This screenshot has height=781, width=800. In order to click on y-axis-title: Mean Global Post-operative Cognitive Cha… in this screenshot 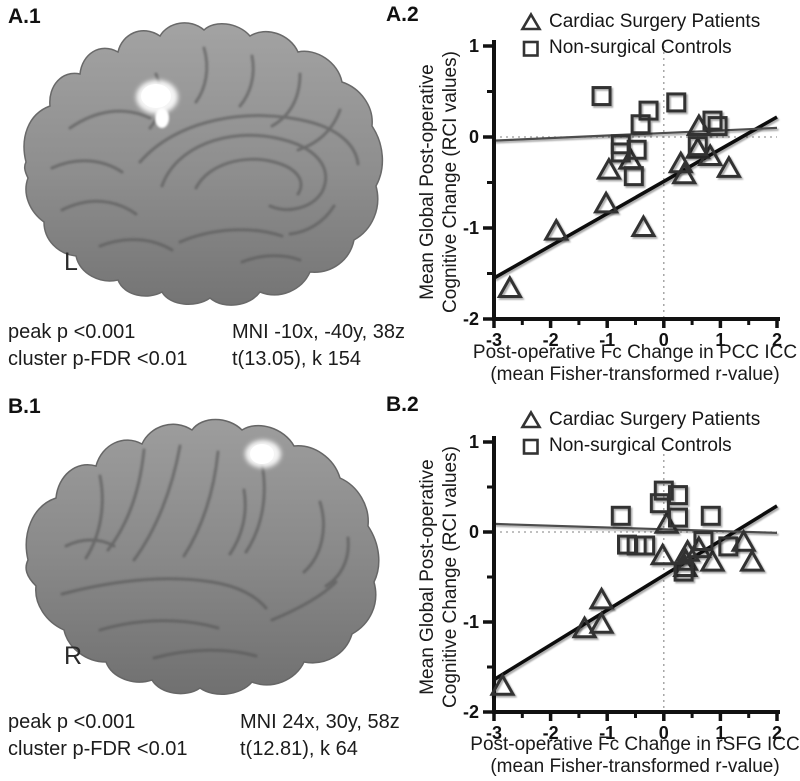, I will do `click(439, 182)`.